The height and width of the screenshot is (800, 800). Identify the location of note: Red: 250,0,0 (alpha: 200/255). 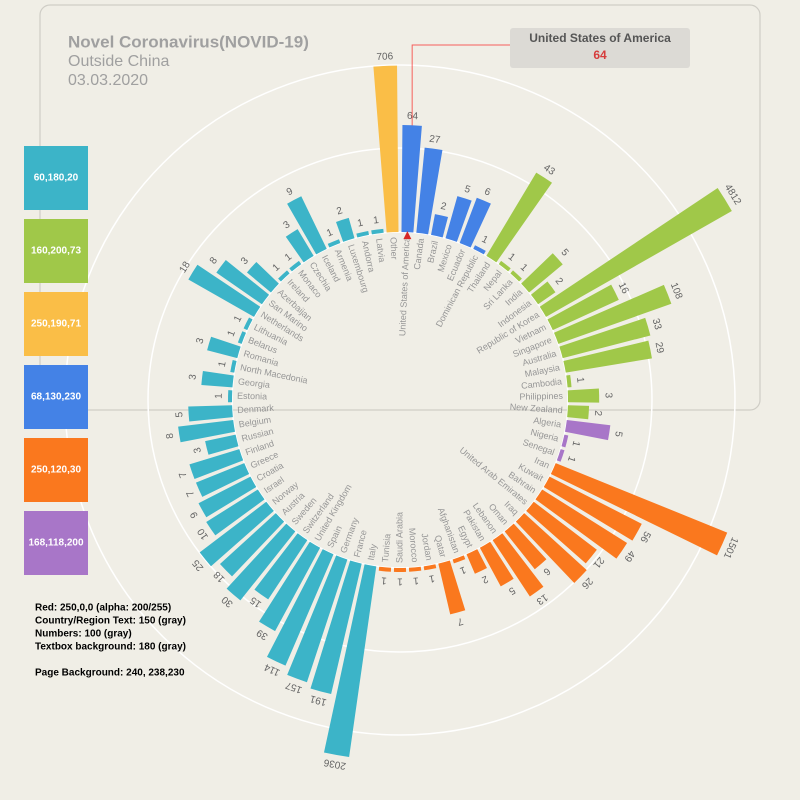
(103, 608).